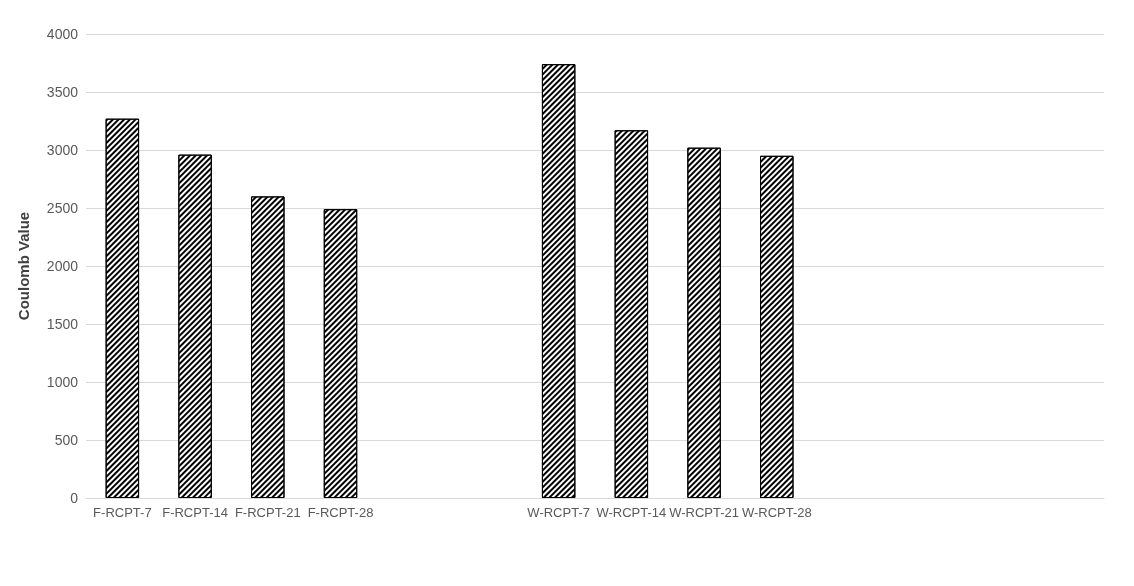 The height and width of the screenshot is (586, 1134). What do you see at coordinates (62, 92) in the screenshot?
I see `y-tick-label: 3500` at bounding box center [62, 92].